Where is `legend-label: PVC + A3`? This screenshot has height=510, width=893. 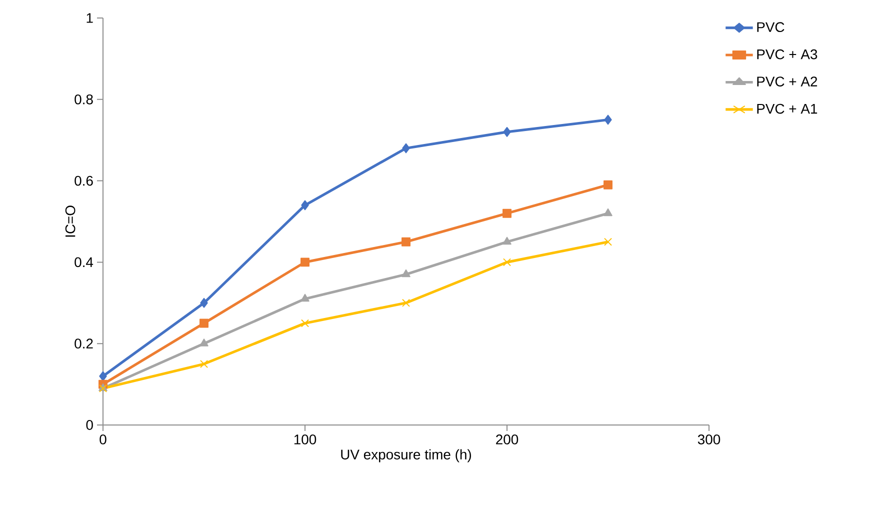
legend-label: PVC + A3 is located at coordinates (787, 54).